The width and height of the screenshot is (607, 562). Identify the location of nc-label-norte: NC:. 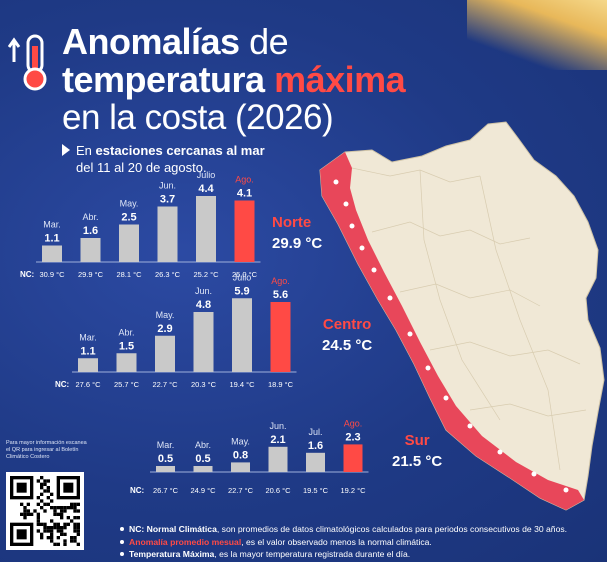
(27, 274).